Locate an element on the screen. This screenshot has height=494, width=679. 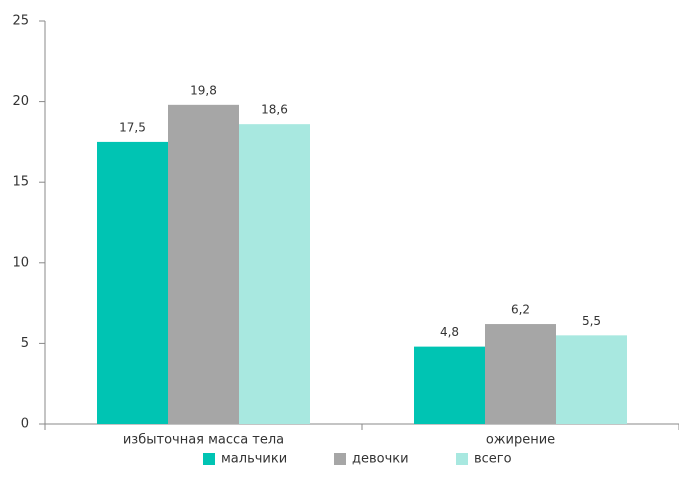
value-label: 5,5 is located at coordinates (591, 321).